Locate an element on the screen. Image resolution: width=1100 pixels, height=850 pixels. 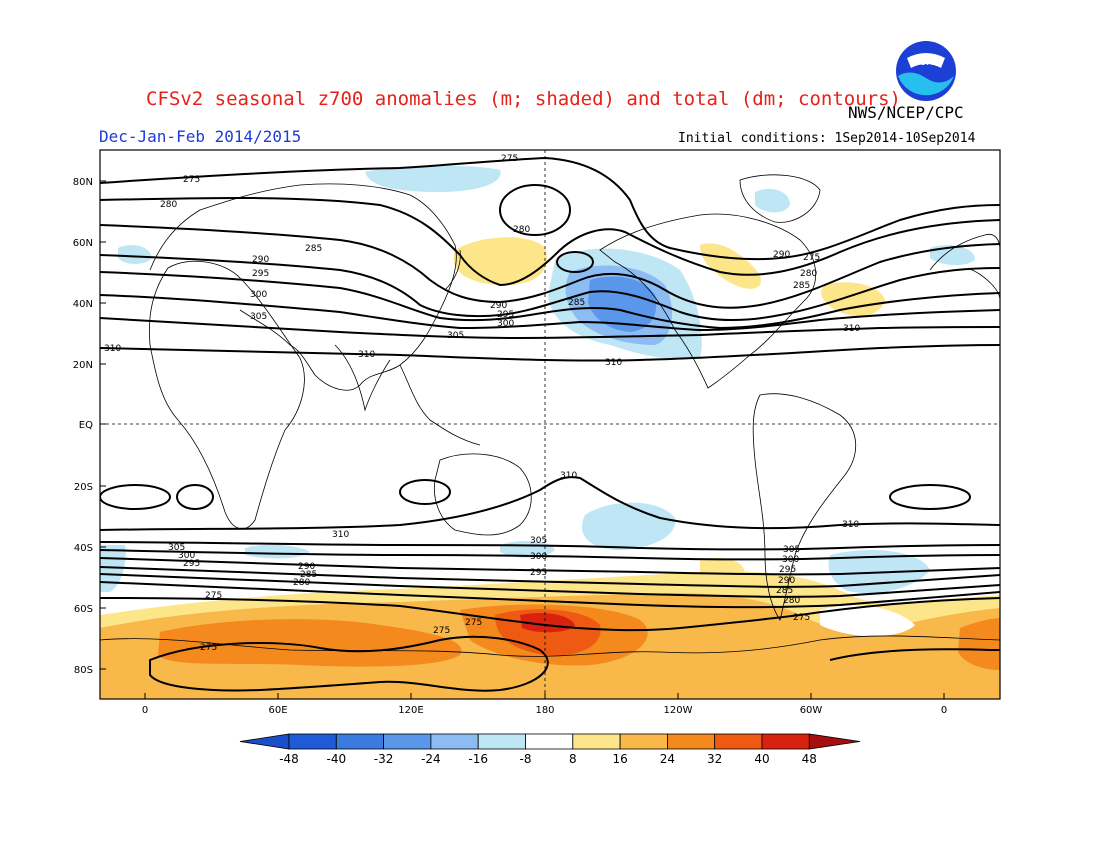
anomaly-neg-west-edge is located at coordinates (113, 568).